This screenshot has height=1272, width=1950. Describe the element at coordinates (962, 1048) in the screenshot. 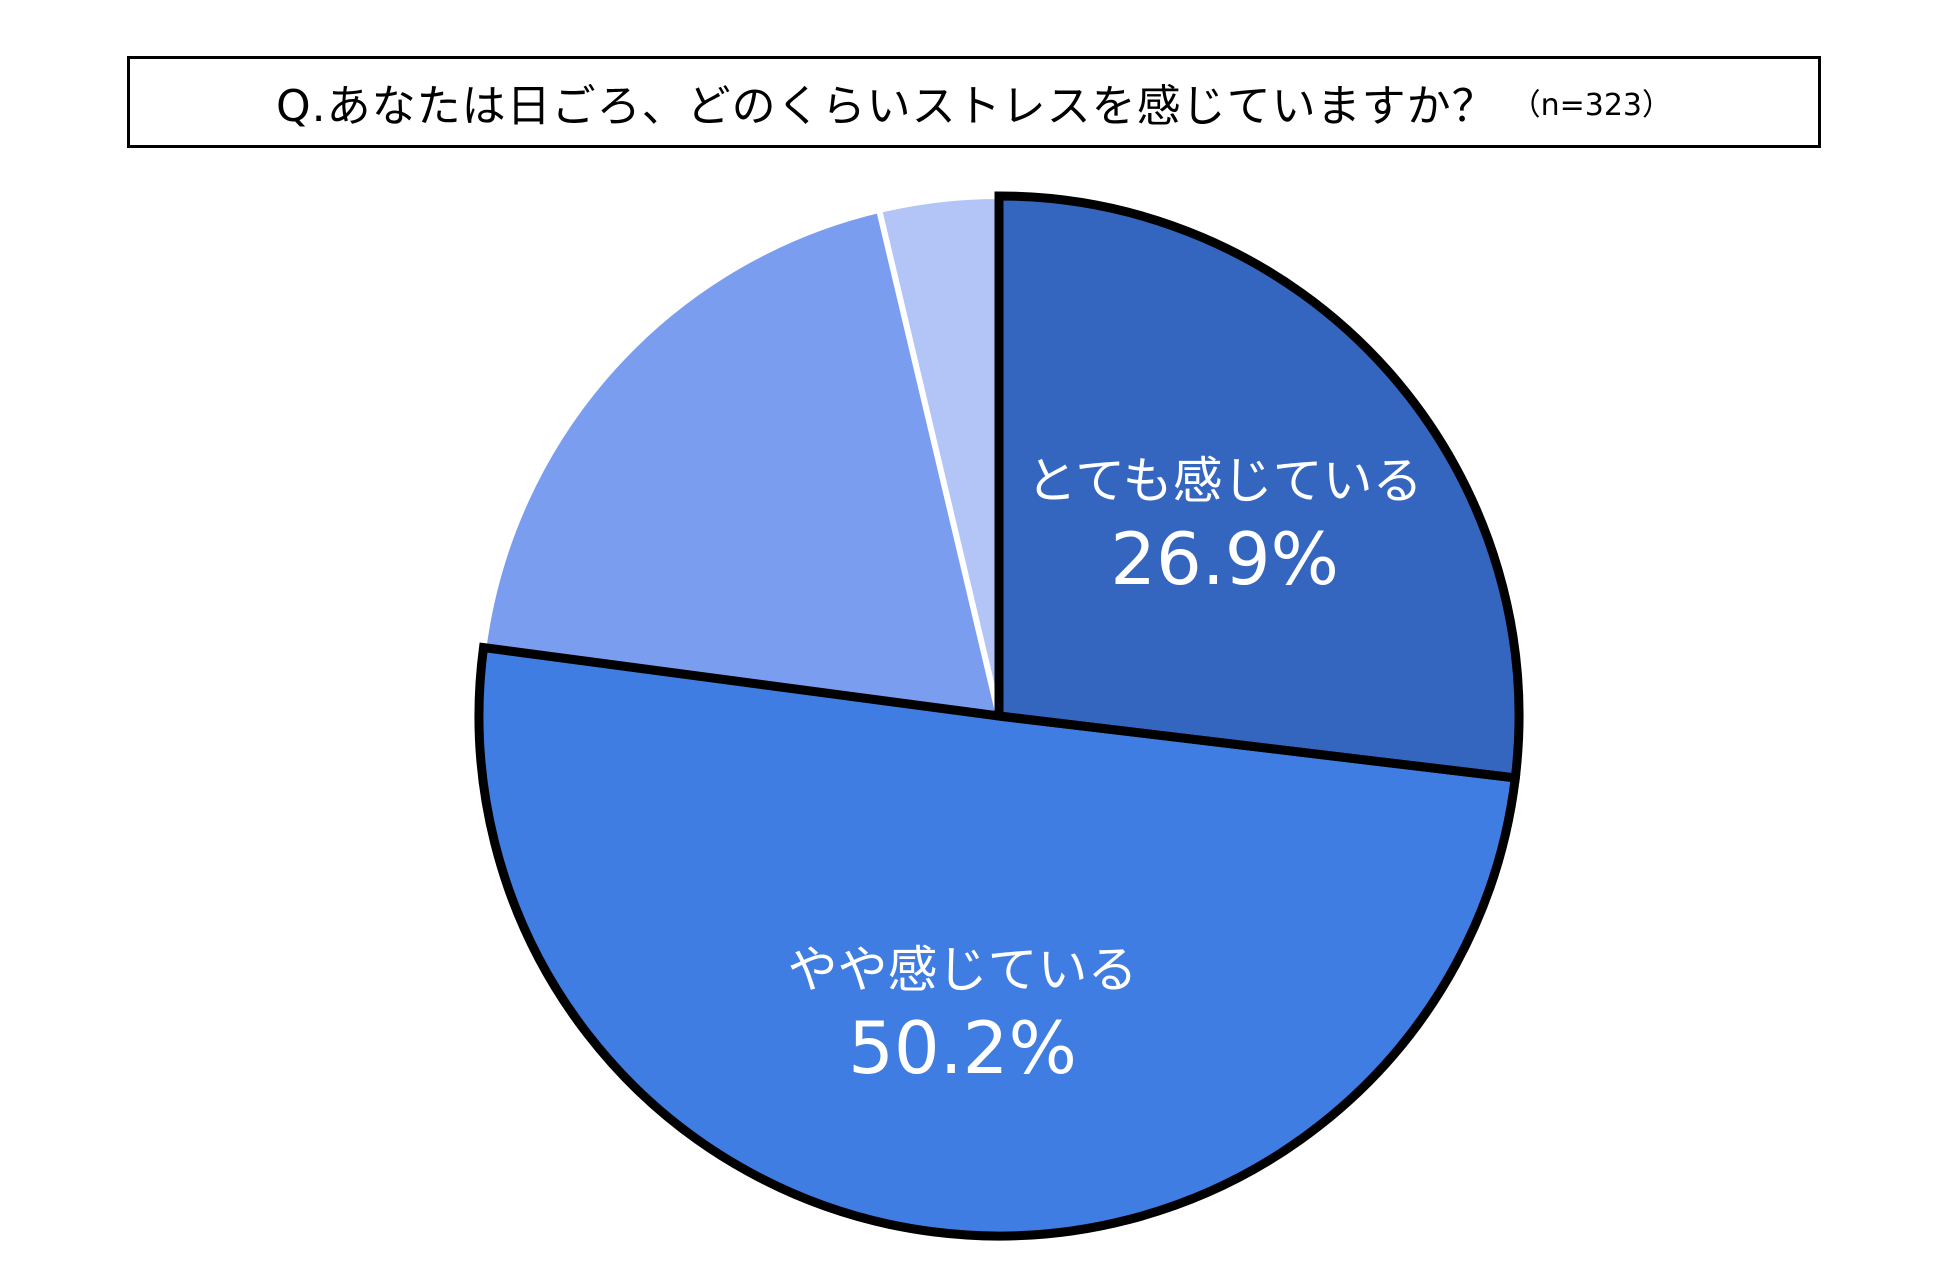

I see `slice-value-label-1: 50.2%` at that location.